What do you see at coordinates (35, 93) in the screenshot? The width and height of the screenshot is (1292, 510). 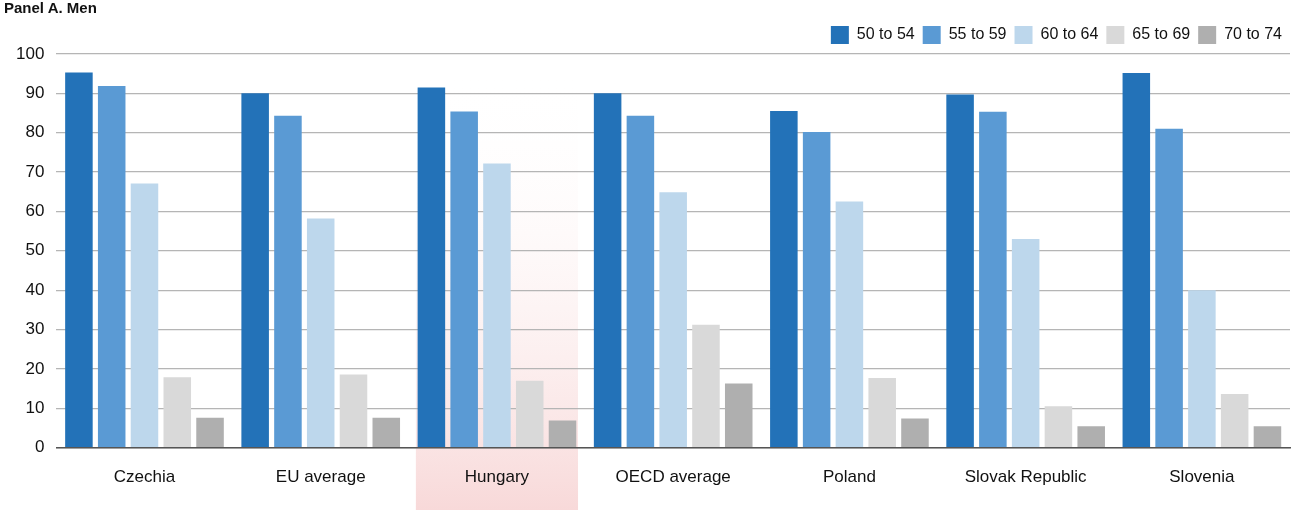 I see `y-tick-label: 90` at bounding box center [35, 93].